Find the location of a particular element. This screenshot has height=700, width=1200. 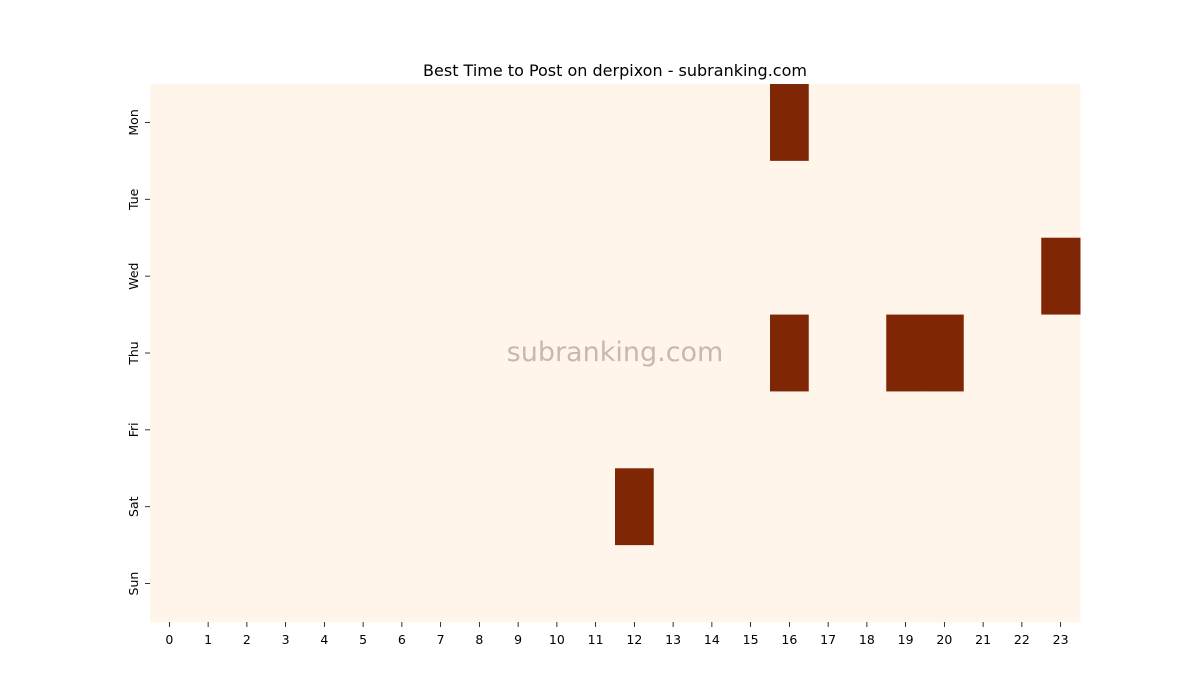

x-tick-label: 9 is located at coordinates (518, 639).